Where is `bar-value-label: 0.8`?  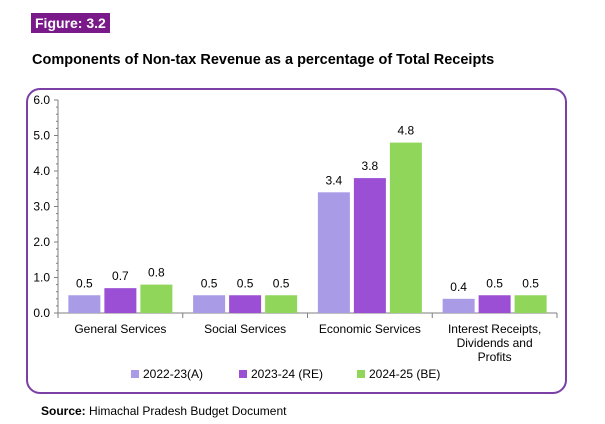 bar-value-label: 0.8 is located at coordinates (156, 273).